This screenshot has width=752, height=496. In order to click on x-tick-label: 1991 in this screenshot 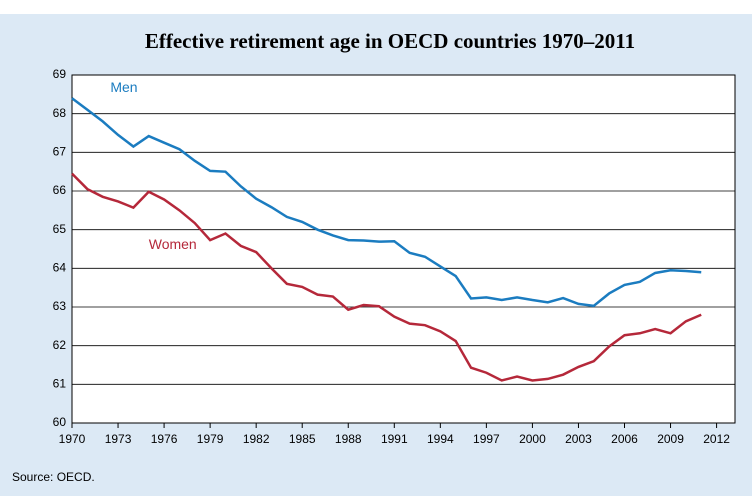, I will do `click(394, 439)`.